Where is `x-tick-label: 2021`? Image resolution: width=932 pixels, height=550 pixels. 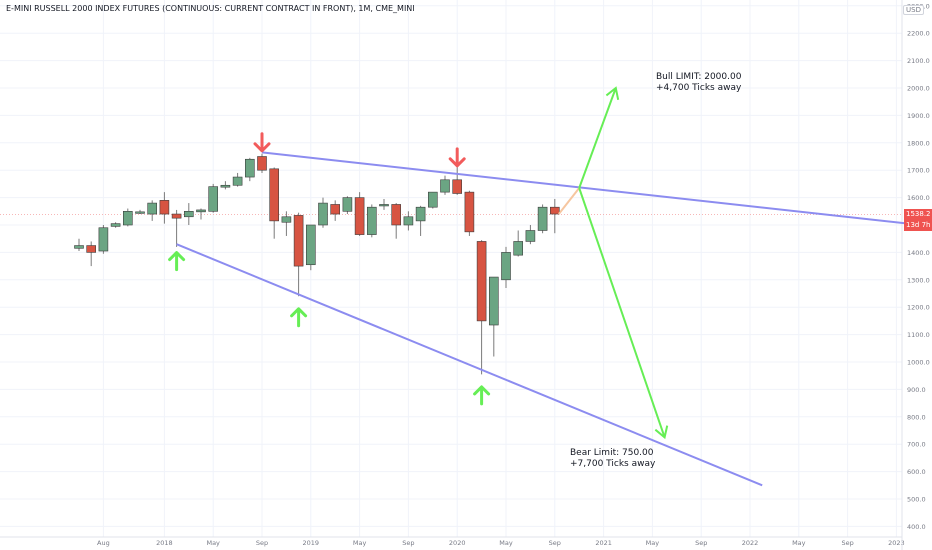
x-tick-label: 2021 is located at coordinates (603, 543).